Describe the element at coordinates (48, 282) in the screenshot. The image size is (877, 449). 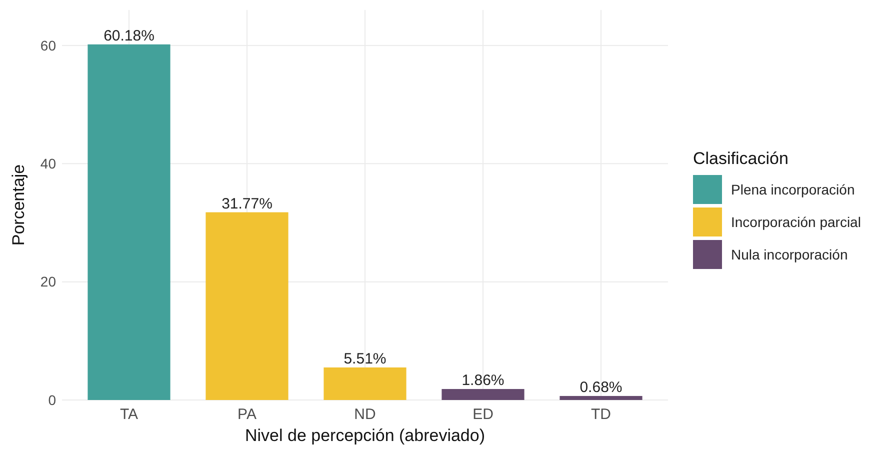
I see `y-tick-label: 20` at that location.